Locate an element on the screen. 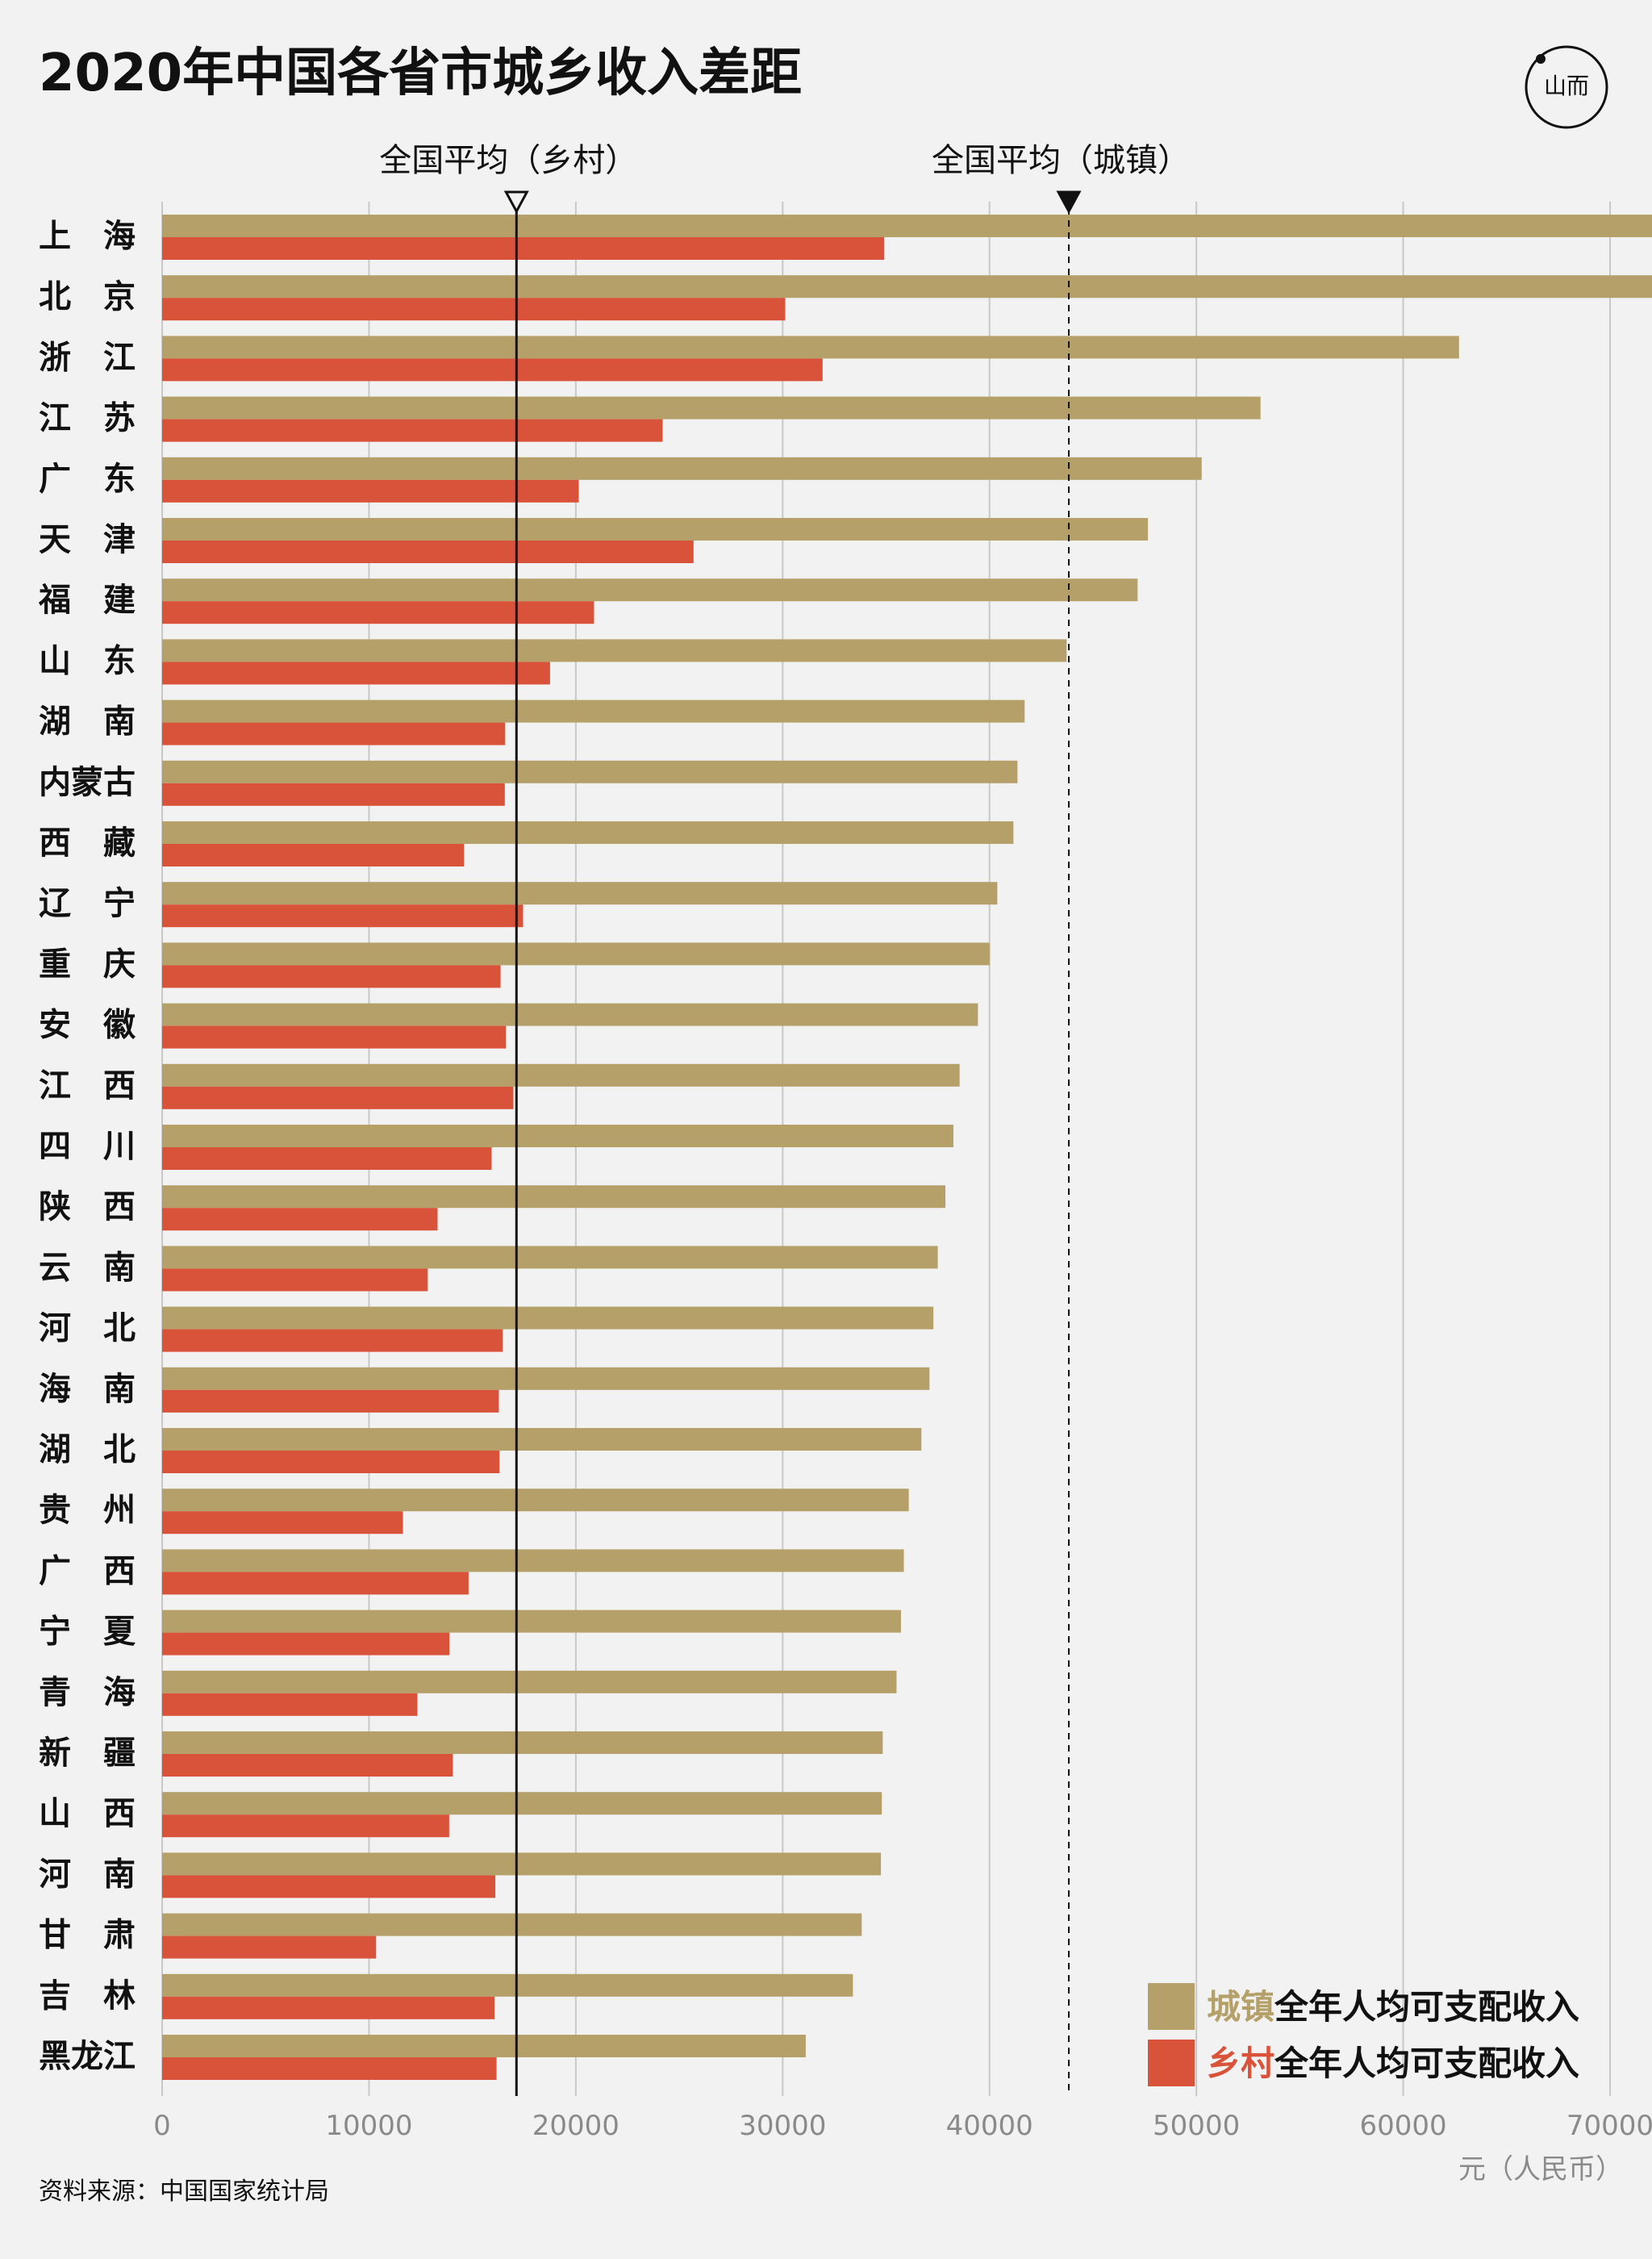  province-label: 吉 林 is located at coordinates (88, 1996).